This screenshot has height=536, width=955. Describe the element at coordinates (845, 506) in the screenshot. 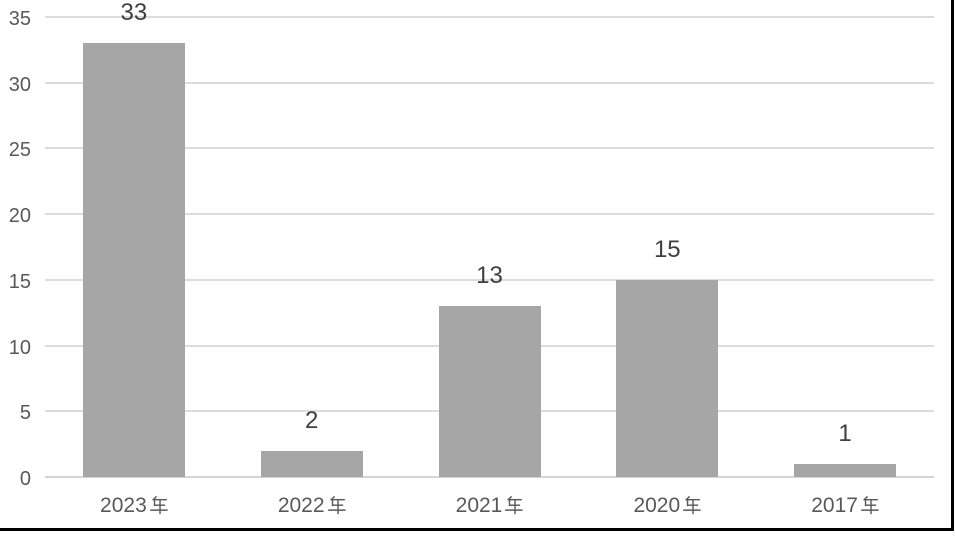

I see `x-axis-category-label: 2017` at that location.